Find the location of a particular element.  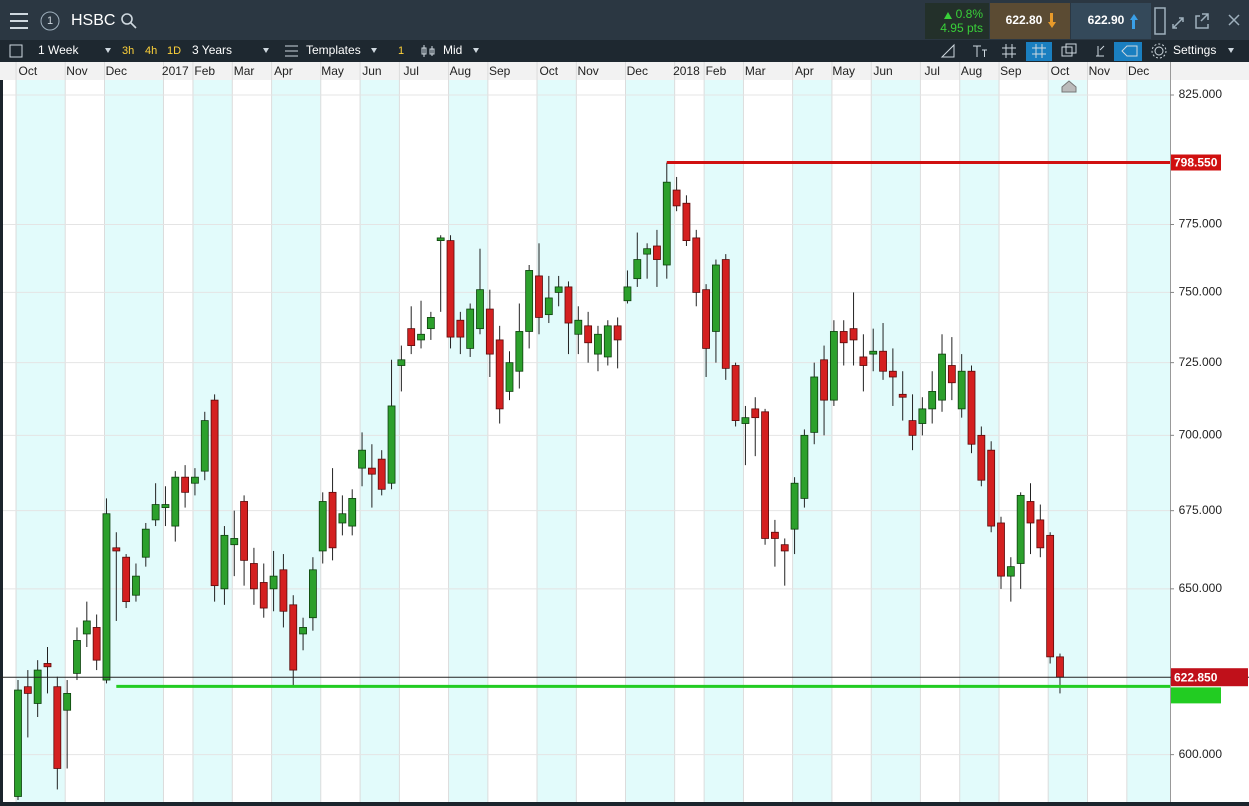

sell-button is located at coordinates (1030, 21).